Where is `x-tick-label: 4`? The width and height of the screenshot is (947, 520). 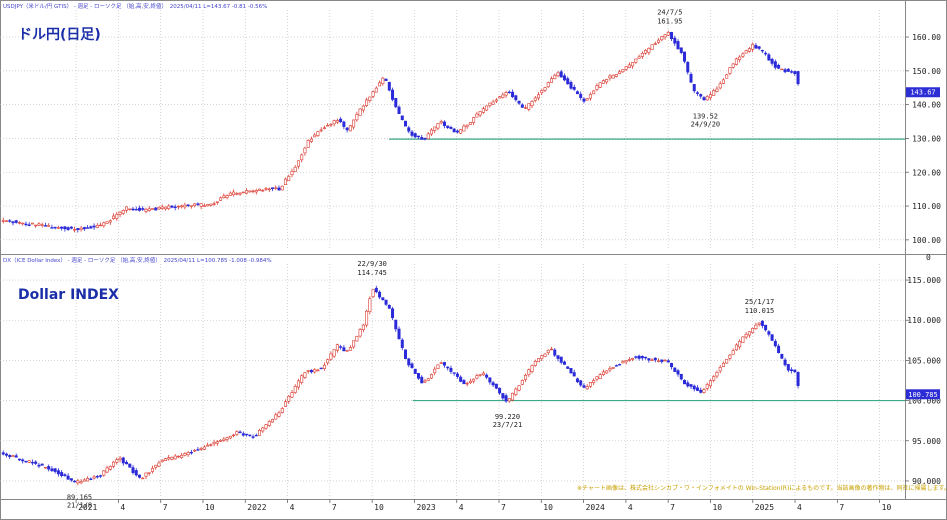
x-tick-label: 4 is located at coordinates (799, 507).